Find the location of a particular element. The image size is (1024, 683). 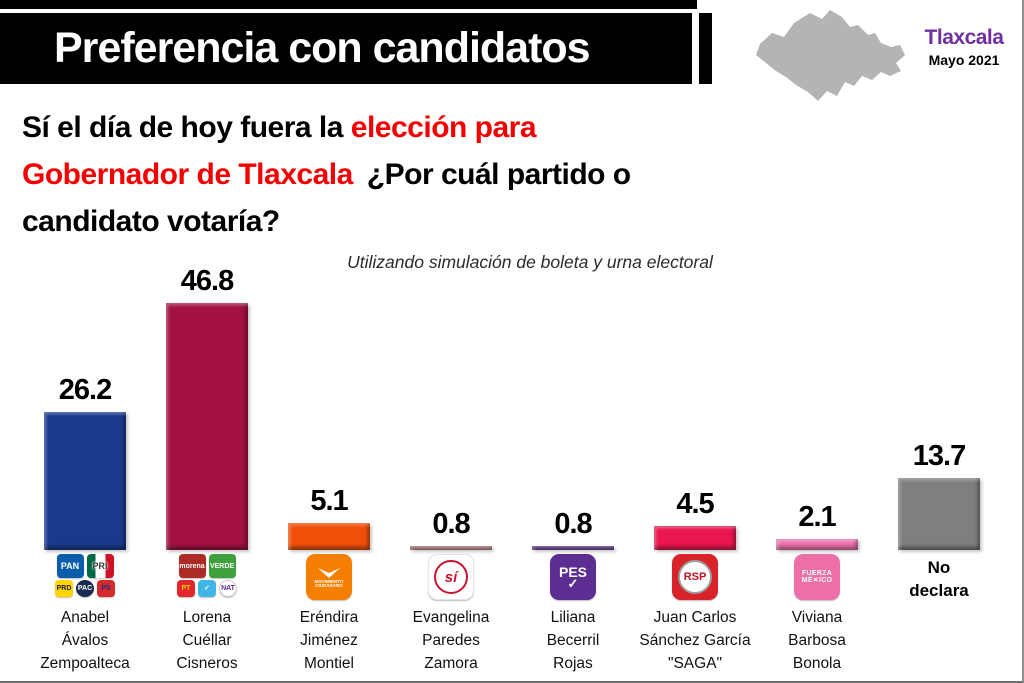

header-bar: Preferencia con candidatos is located at coordinates (346, 48).